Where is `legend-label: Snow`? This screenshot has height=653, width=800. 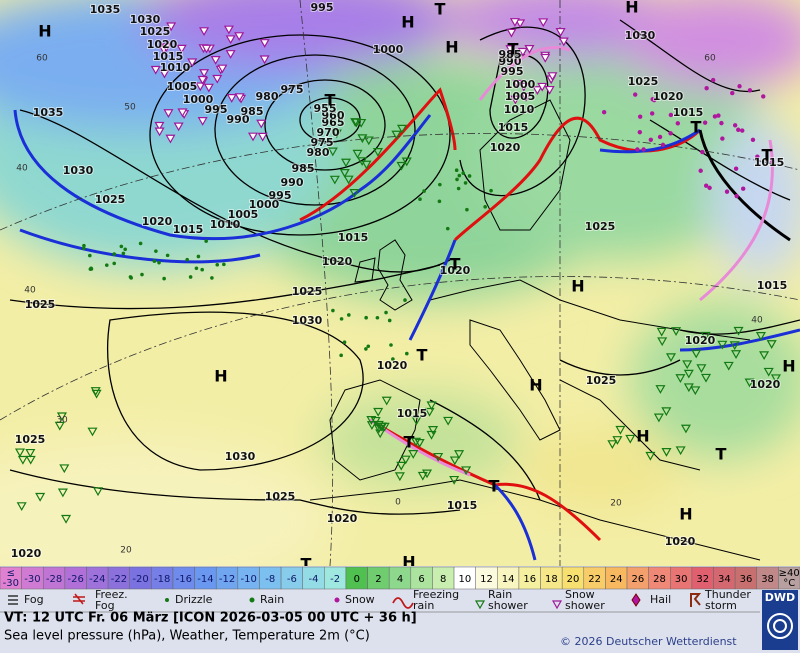 legend-label: Snow is located at coordinates (360, 599).